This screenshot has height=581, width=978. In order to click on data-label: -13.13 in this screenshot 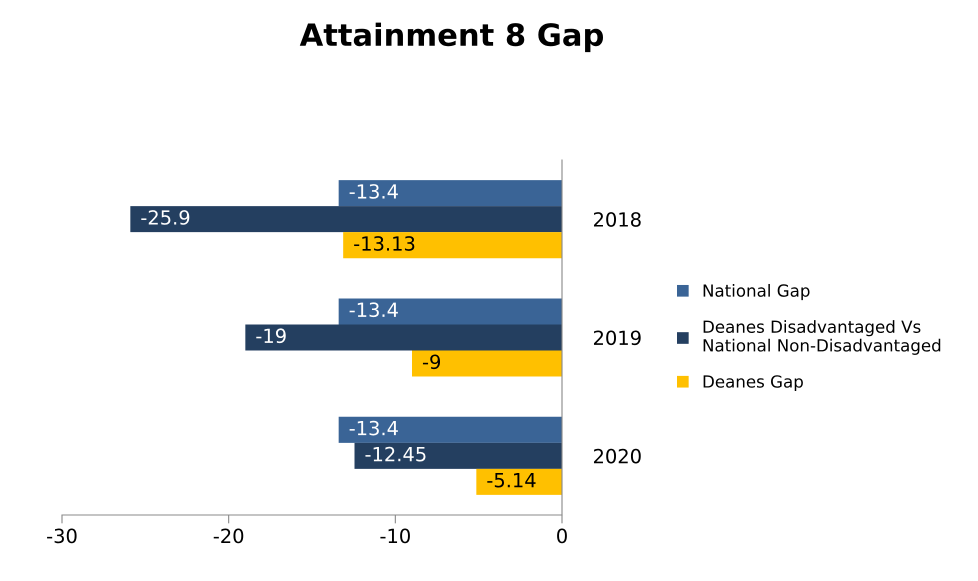, I will do `click(384, 243)`.